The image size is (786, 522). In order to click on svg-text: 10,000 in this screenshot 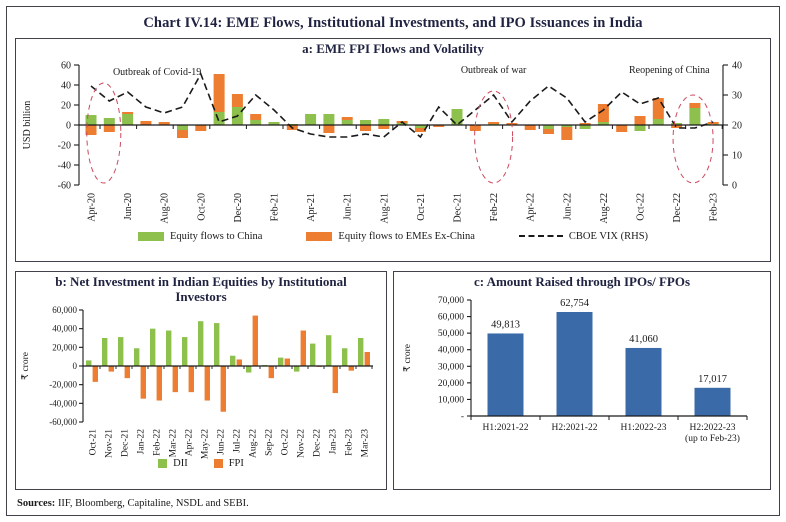, I will do `click(451, 400)`.